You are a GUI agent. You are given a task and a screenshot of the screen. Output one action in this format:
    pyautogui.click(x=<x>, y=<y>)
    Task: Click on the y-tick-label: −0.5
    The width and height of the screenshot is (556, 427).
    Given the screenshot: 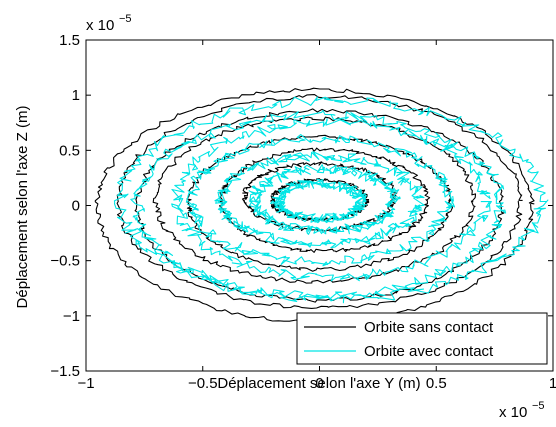 What is the action you would take?
    pyautogui.click(x=65, y=261)
    